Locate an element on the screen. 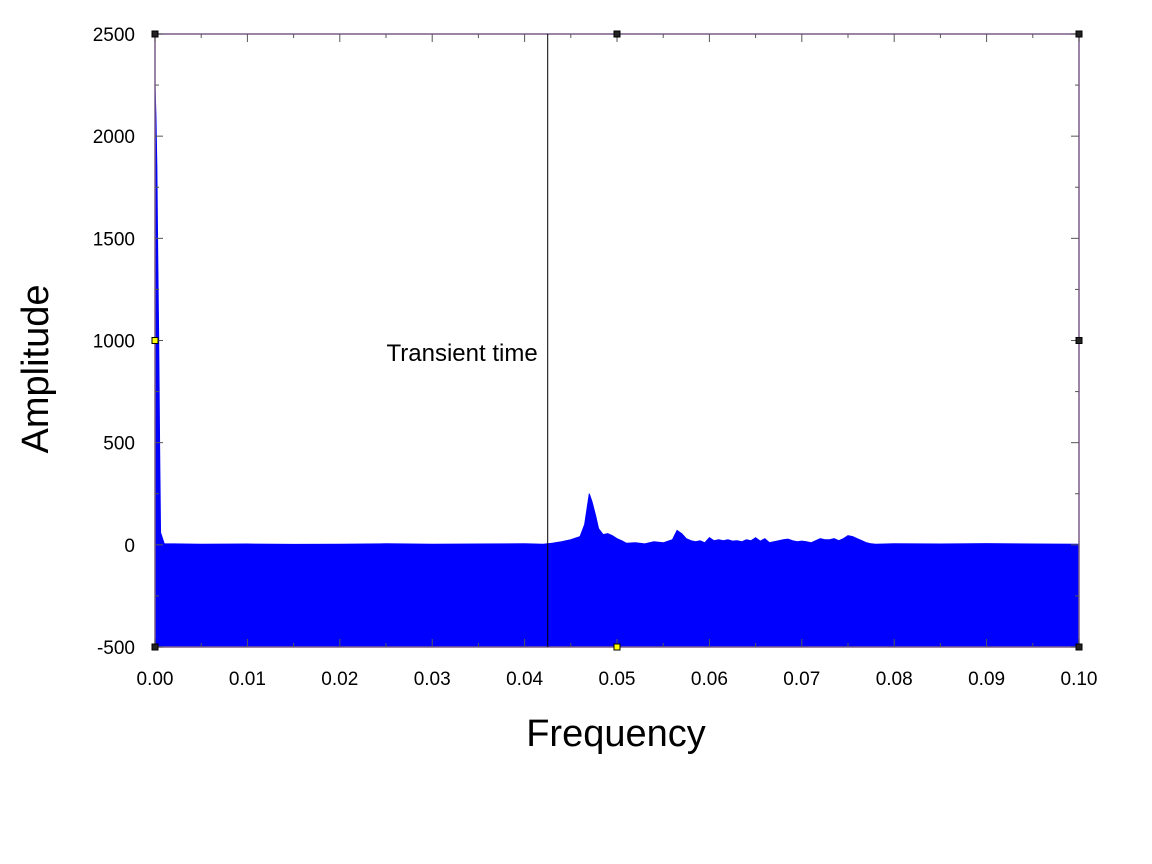 The height and width of the screenshot is (864, 1152). x-tick-label: 0.07 is located at coordinates (801, 679).